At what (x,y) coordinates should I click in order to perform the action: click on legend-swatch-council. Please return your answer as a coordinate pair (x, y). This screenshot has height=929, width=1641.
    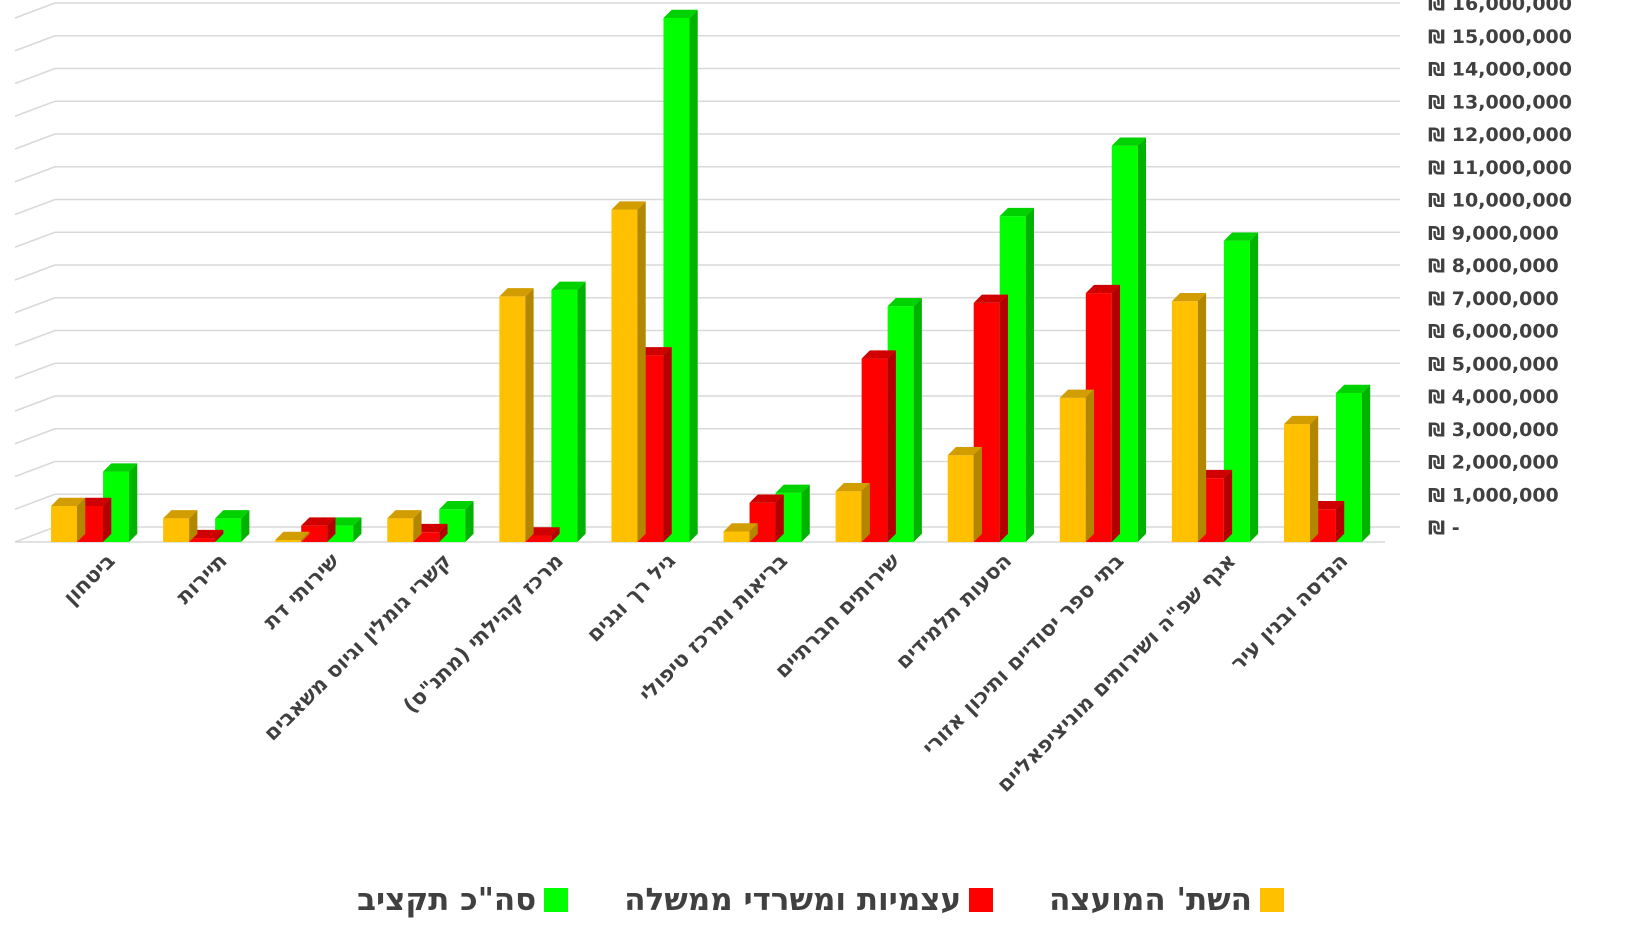
    Looking at the image, I should click on (1271, 900).